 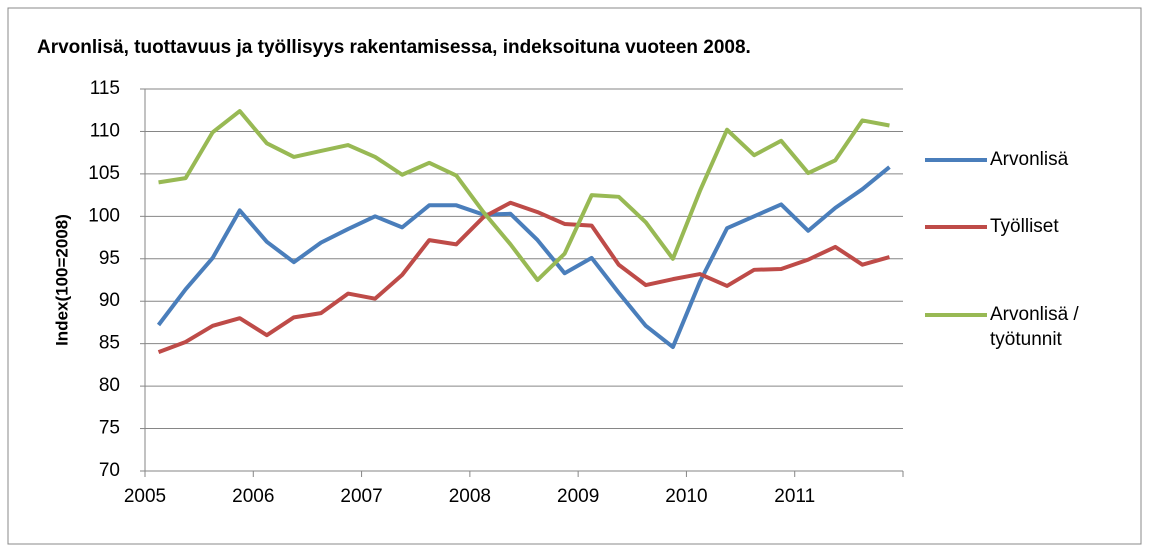 I want to click on legend-label: Työlliset, so click(x=1024, y=226).